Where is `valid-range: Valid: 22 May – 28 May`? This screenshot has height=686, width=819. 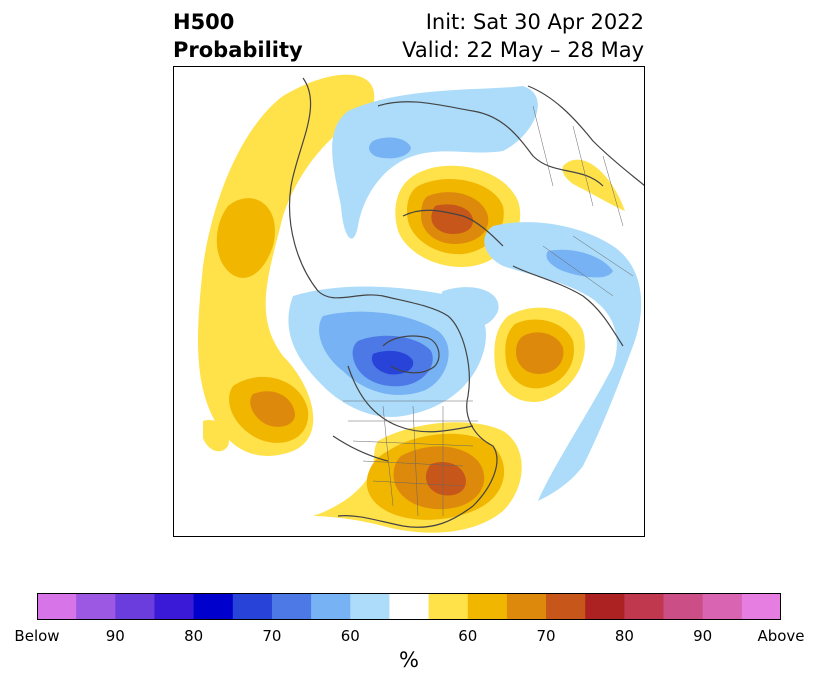 valid-range: Valid: 22 May – 28 May is located at coordinates (523, 50).